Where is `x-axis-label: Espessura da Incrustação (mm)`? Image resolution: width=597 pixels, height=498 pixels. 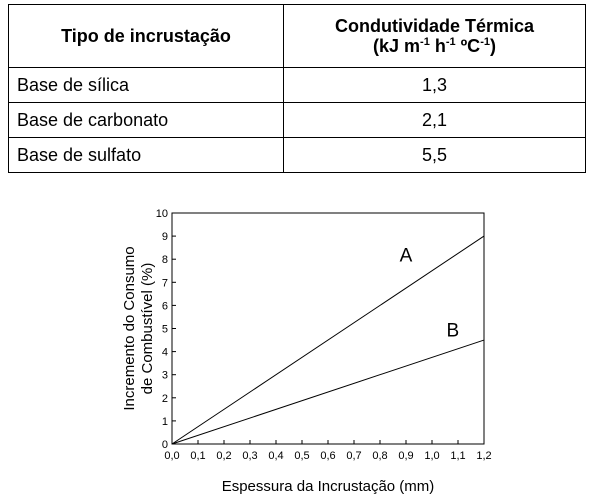
x-axis-label: Espessura da Incrustação (mm) is located at coordinates (328, 486).